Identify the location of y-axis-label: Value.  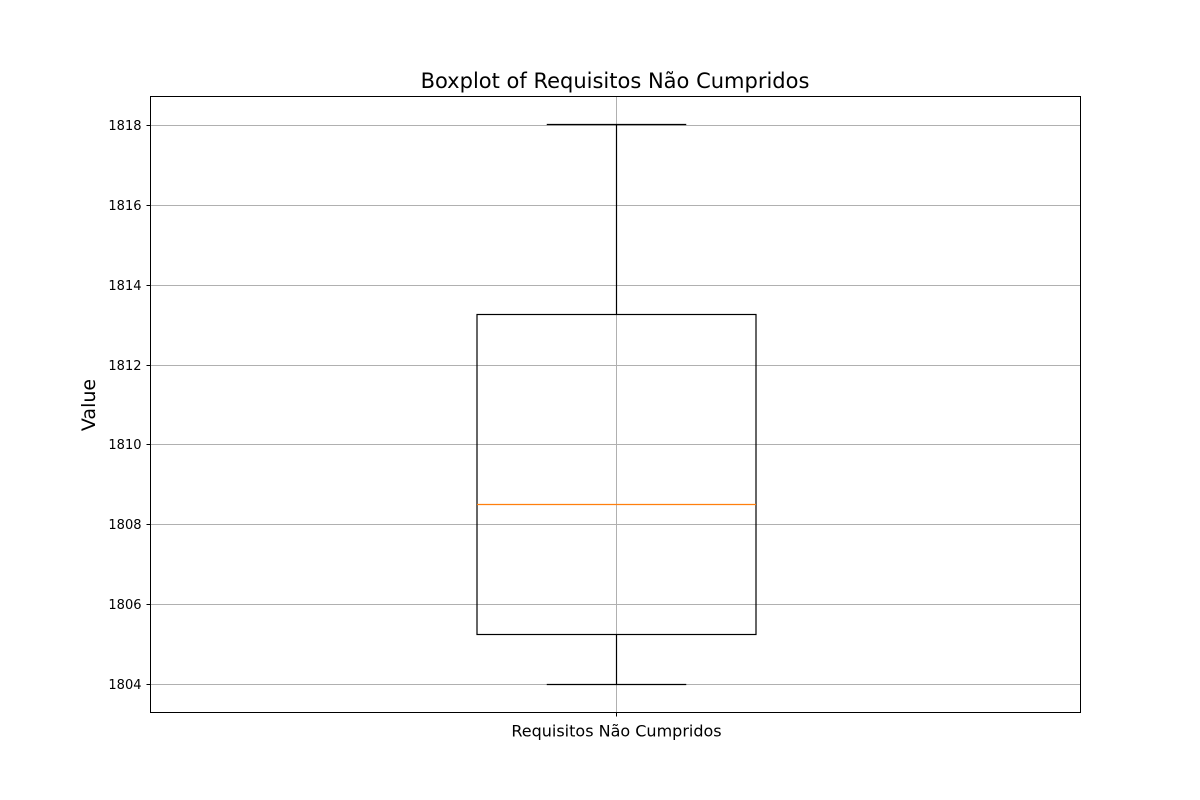
(89, 405).